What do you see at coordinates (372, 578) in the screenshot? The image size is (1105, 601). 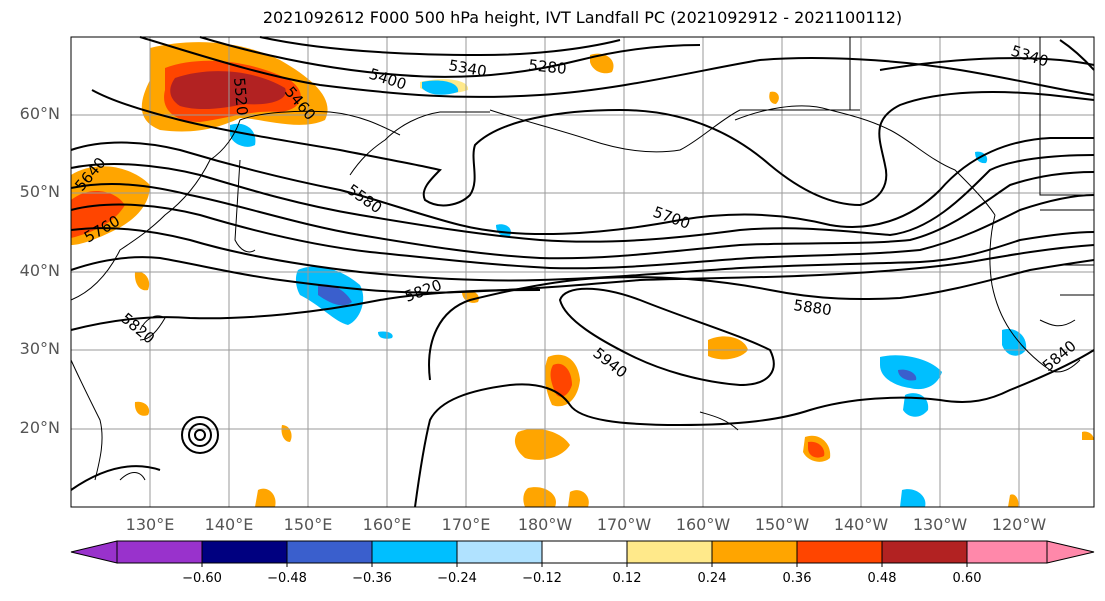 I see `colorbar-tick-label: −0.36` at bounding box center [372, 578].